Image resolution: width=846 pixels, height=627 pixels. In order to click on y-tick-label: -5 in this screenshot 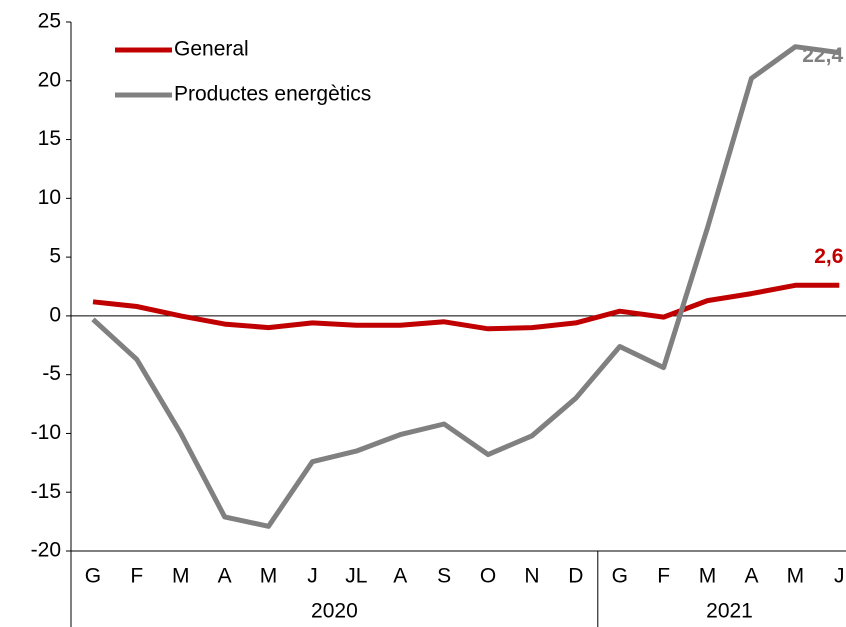, I will do `click(51, 373)`.